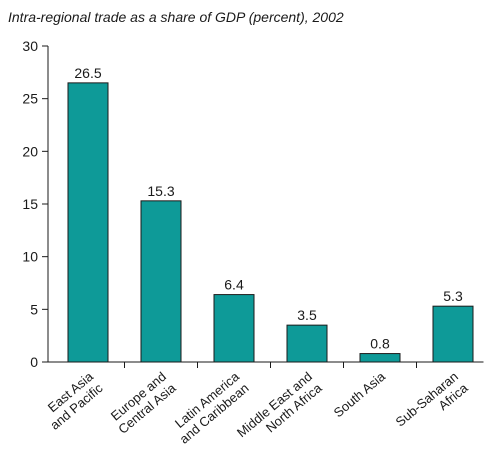  I want to click on y-tick-label: 20, so click(30, 151).